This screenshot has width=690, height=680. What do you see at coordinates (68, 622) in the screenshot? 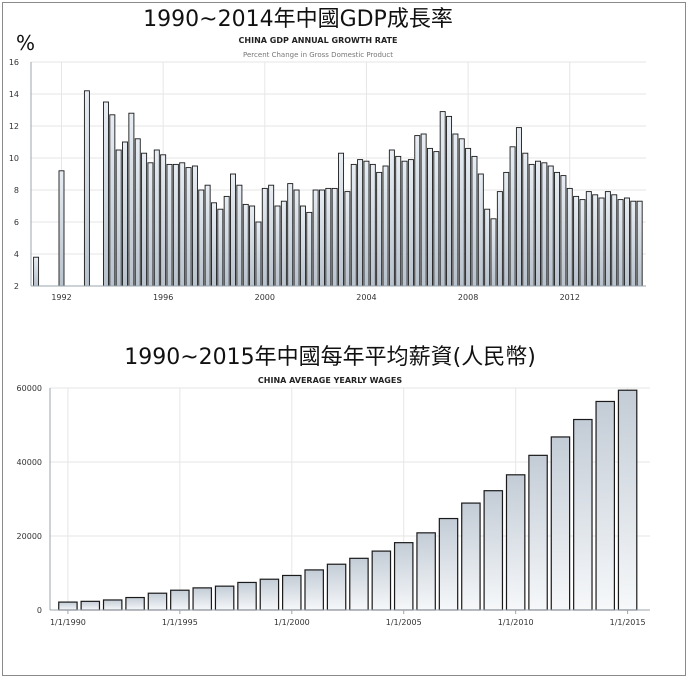
I see `wage-x-tick-label: 1/1/1990` at bounding box center [68, 622].